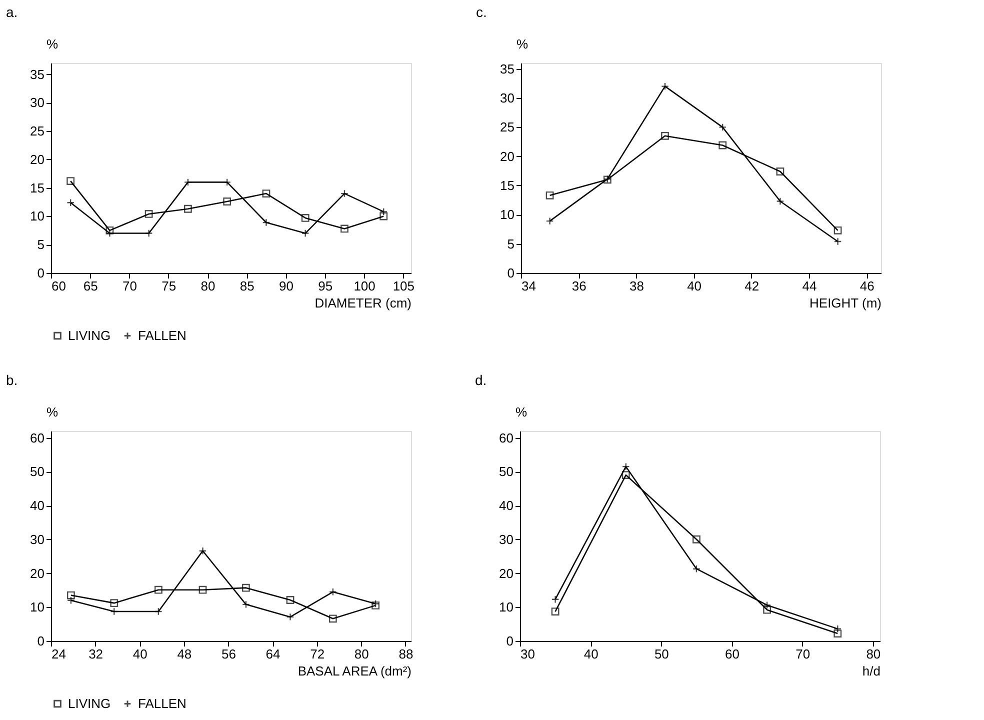 This screenshot has height=720, width=984. What do you see at coordinates (529, 286) in the screenshot?
I see `x-tick-label: 34` at bounding box center [529, 286].